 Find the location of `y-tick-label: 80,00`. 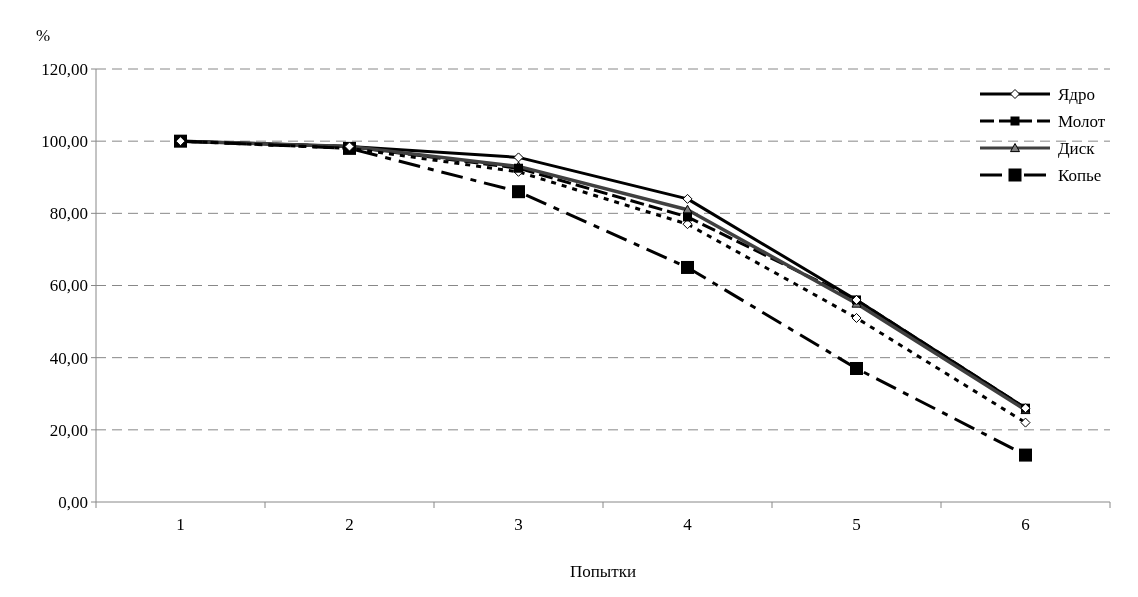

y-tick-label: 80,00 is located at coordinates (68, 214).